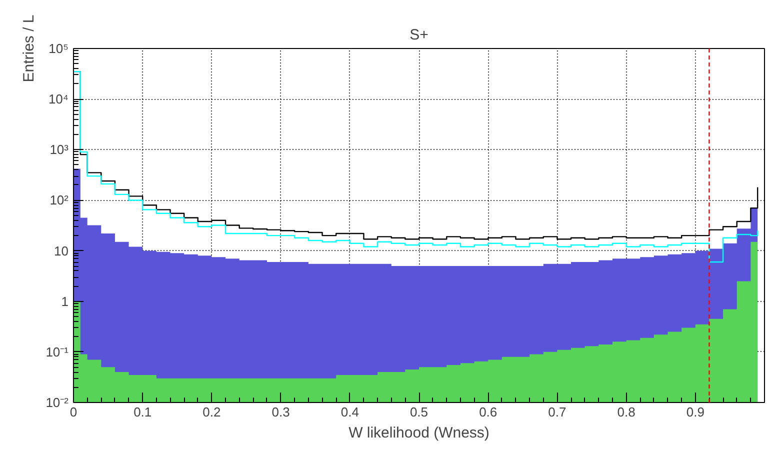 The image size is (767, 454). What do you see at coordinates (695, 412) in the screenshot?
I see `x-tick-label: 0.9` at bounding box center [695, 412].